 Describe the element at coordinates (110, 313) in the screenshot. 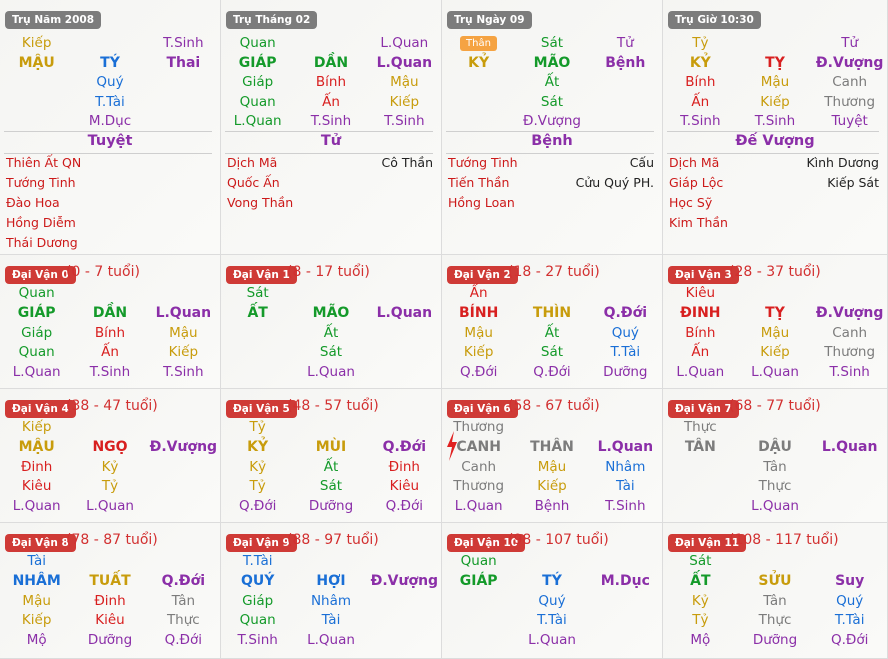

I see `stem-branch-row: GIÁP DẦN L.Quan` at that location.